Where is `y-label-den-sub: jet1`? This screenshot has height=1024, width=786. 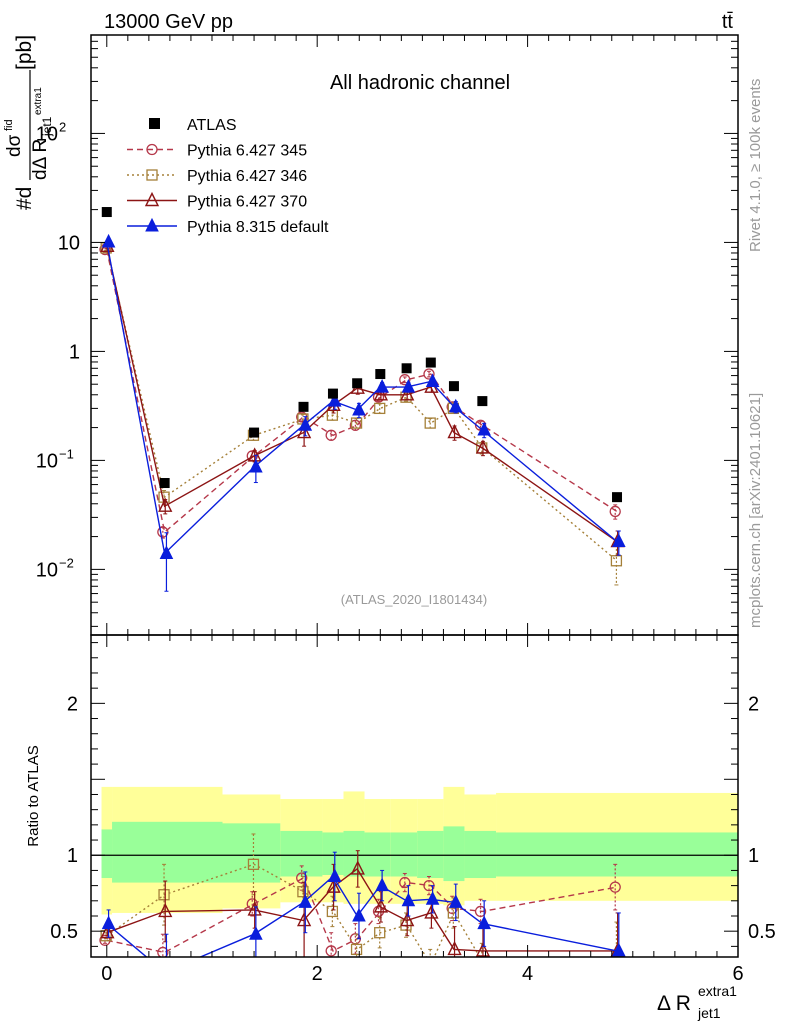 y-label-den-sub: jet1 is located at coordinates (47, 126).